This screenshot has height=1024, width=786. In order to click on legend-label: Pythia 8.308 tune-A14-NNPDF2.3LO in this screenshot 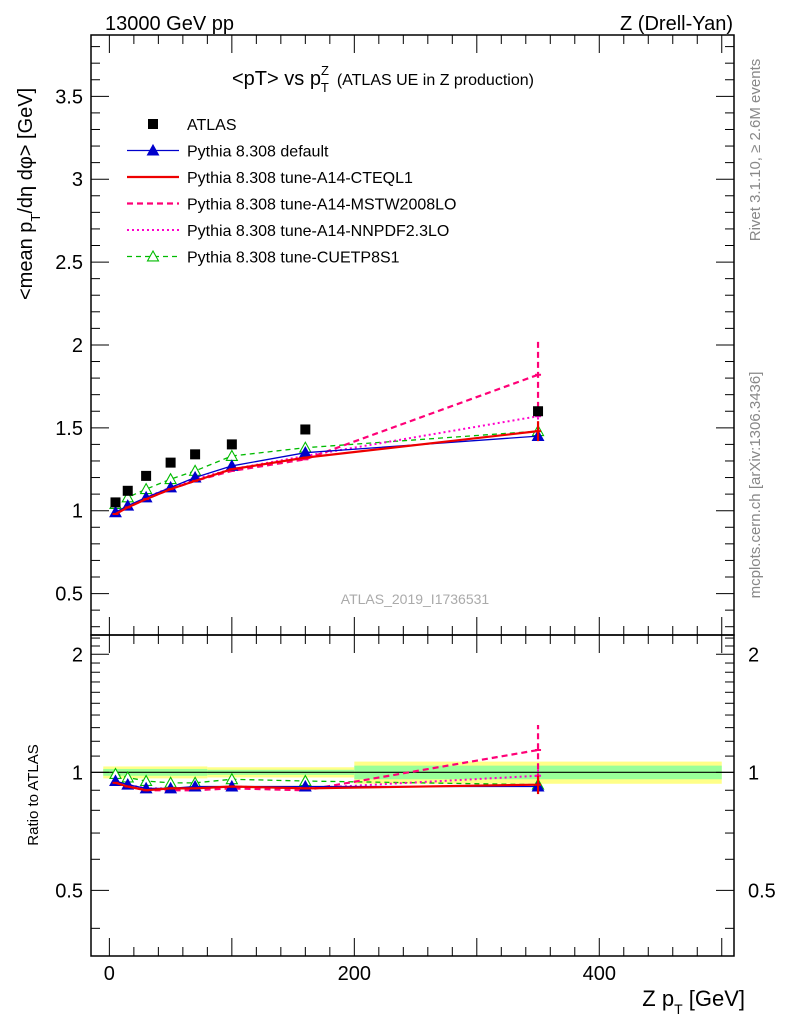, I will do `click(318, 231)`.